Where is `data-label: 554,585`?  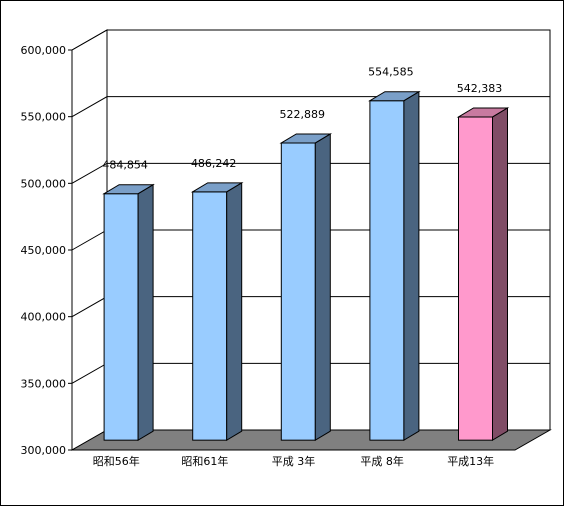 data-label: 554,585 is located at coordinates (391, 72).